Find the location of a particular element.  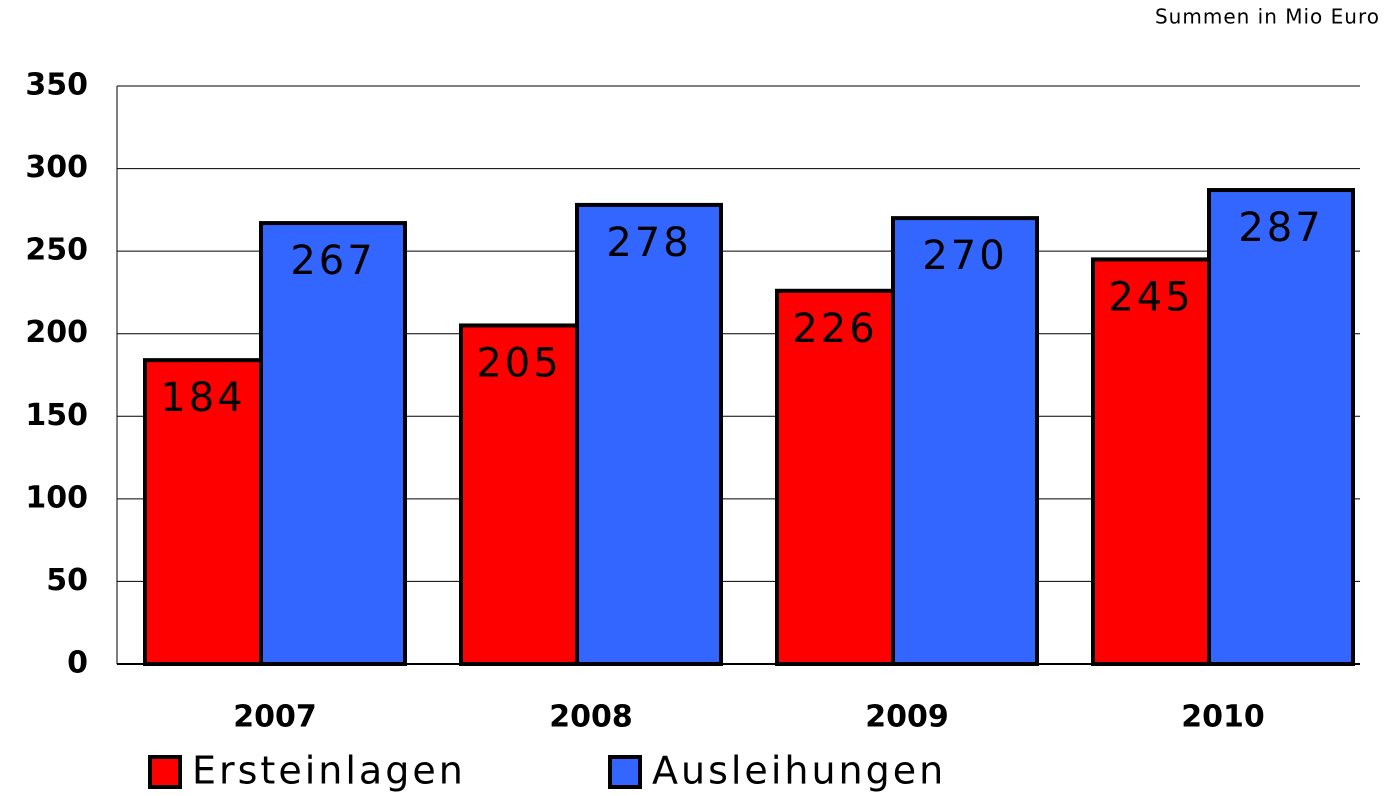

y-tick-label: 200 is located at coordinates (56, 332).